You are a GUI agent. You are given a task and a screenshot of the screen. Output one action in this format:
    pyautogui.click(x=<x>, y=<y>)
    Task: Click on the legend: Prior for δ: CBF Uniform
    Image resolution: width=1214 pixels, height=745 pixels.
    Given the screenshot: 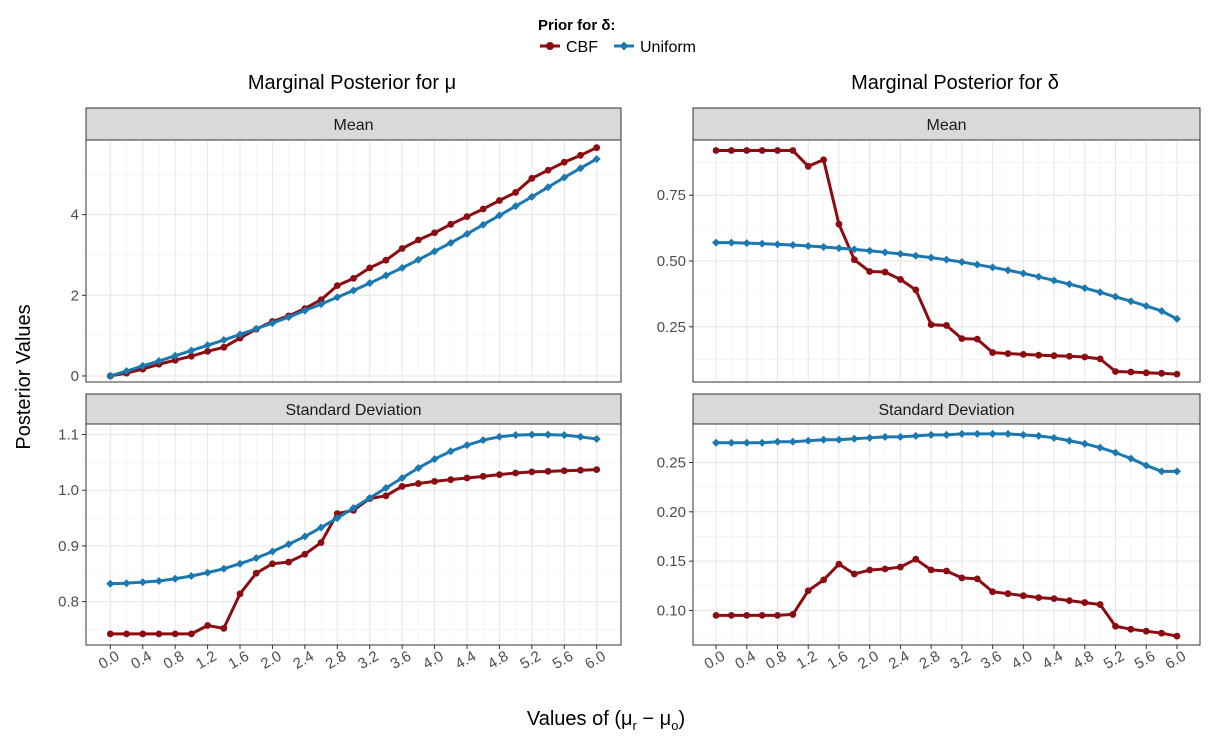 What is the action you would take?
    pyautogui.click(x=617, y=36)
    